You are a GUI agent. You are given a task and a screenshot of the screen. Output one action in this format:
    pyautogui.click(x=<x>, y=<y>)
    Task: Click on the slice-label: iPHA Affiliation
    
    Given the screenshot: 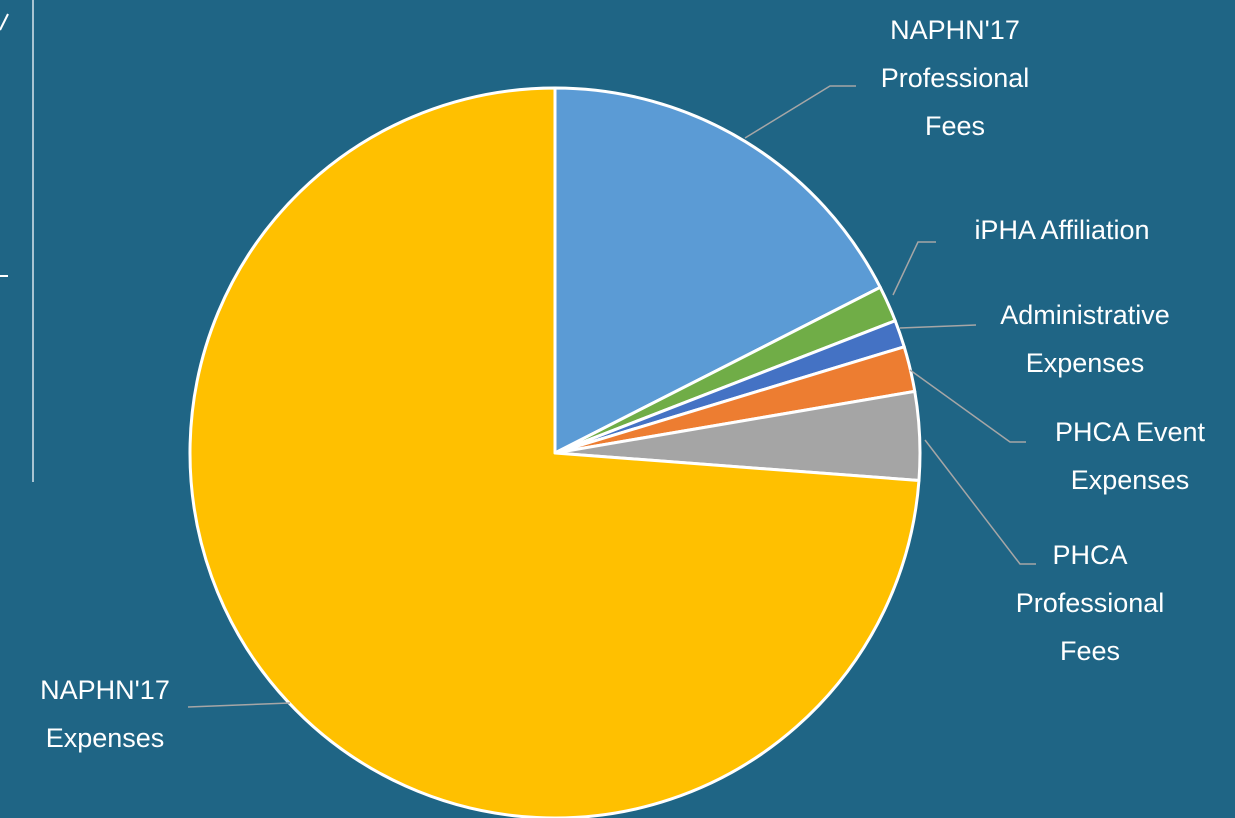 What is the action you would take?
    pyautogui.click(x=1062, y=230)
    